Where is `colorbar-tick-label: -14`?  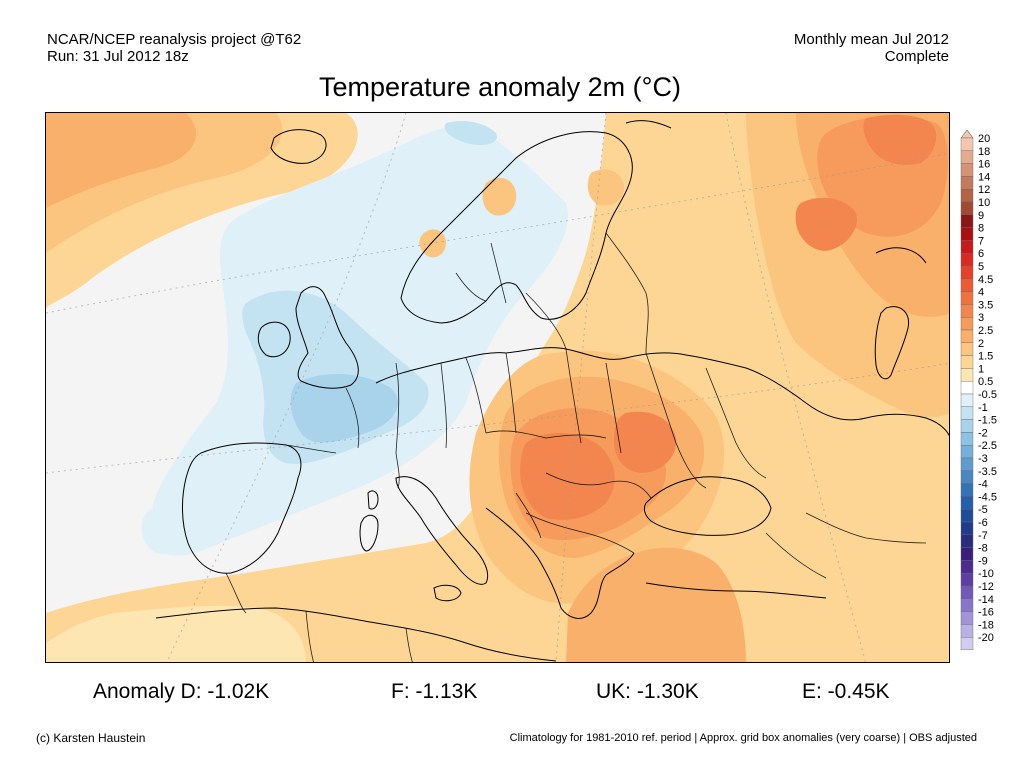
colorbar-tick-label: -14 is located at coordinates (986, 600).